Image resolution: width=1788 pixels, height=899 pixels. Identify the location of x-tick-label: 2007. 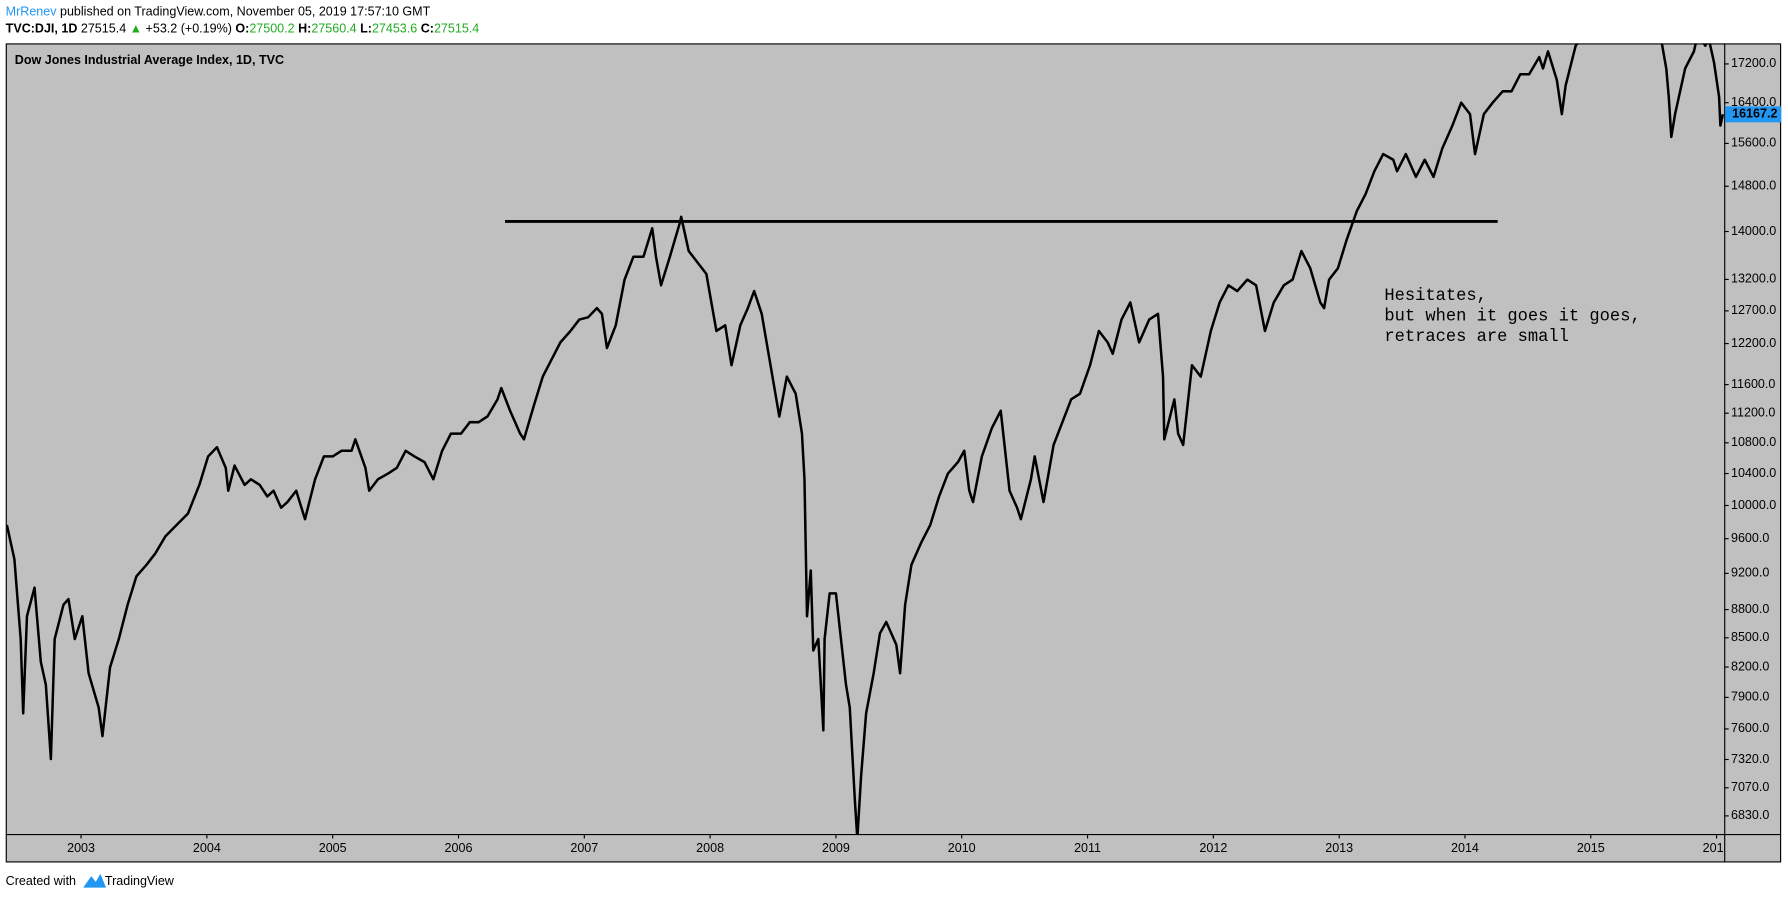
(584, 848).